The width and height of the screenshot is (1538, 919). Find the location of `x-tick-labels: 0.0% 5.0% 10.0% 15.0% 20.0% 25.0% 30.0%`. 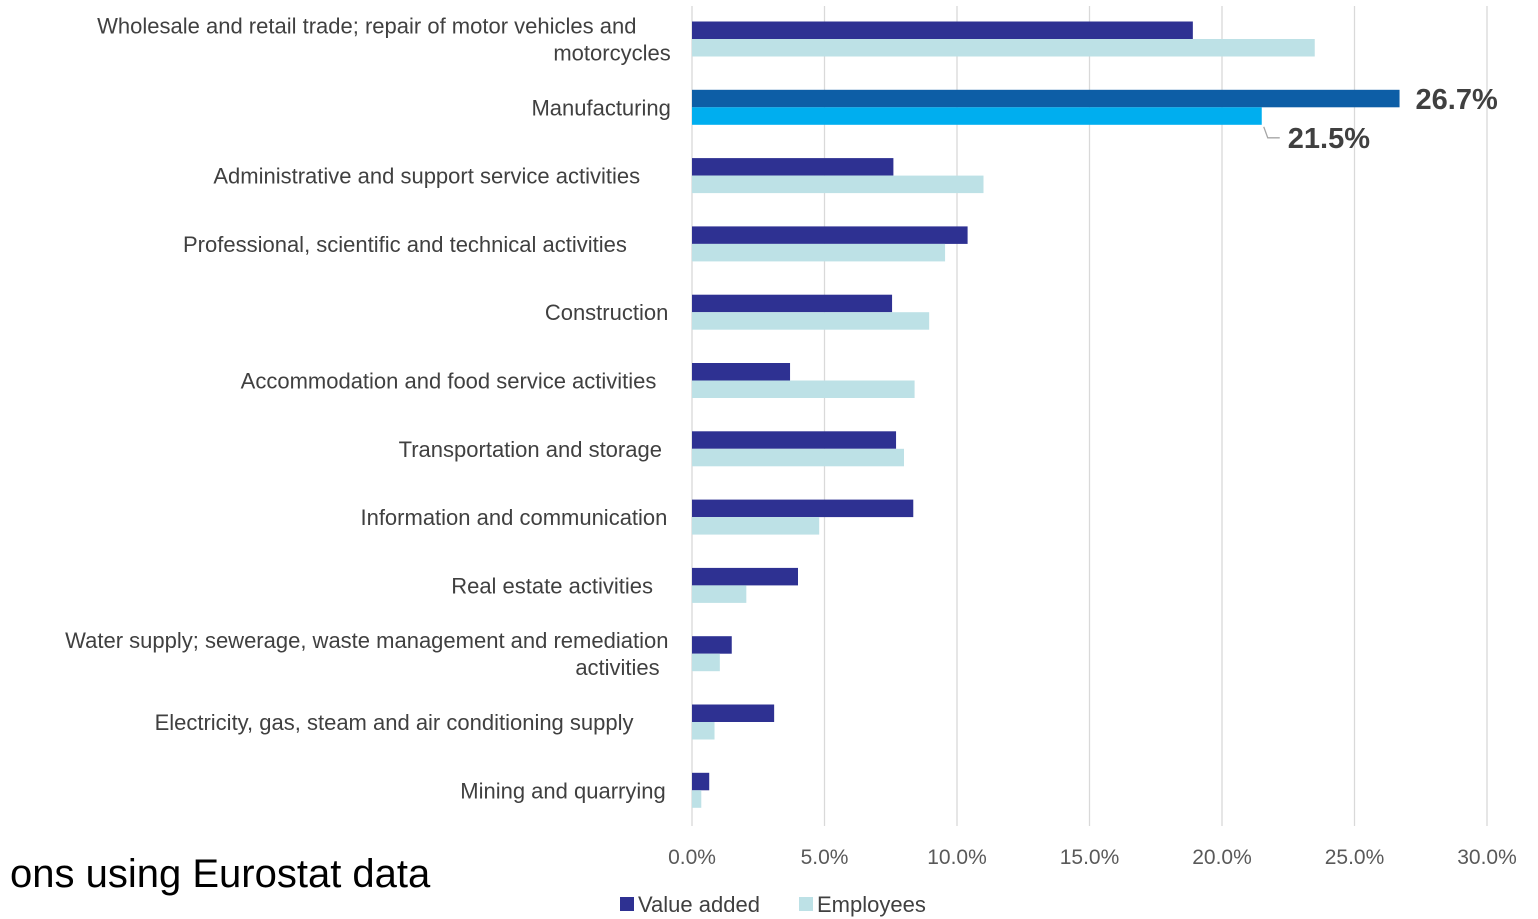

x-tick-labels: 0.0% 5.0% 10.0% 15.0% 20.0% 25.0% 30.0% is located at coordinates (1092, 857).